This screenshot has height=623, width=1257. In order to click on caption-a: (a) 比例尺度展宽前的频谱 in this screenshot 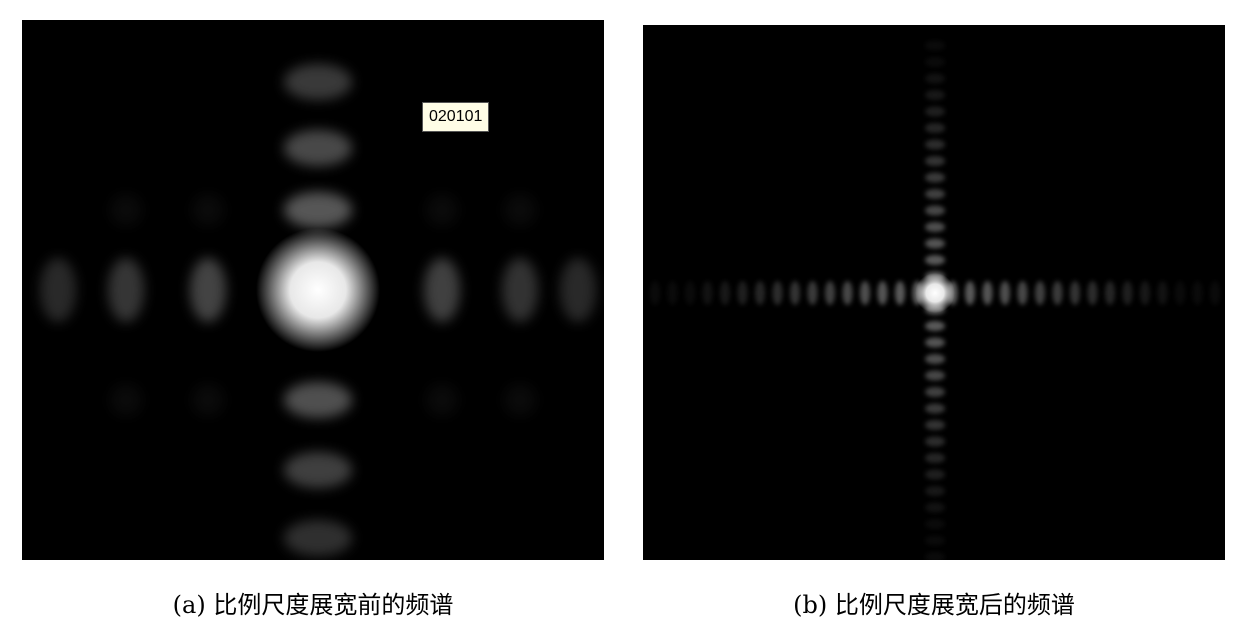, I will do `click(313, 605)`.